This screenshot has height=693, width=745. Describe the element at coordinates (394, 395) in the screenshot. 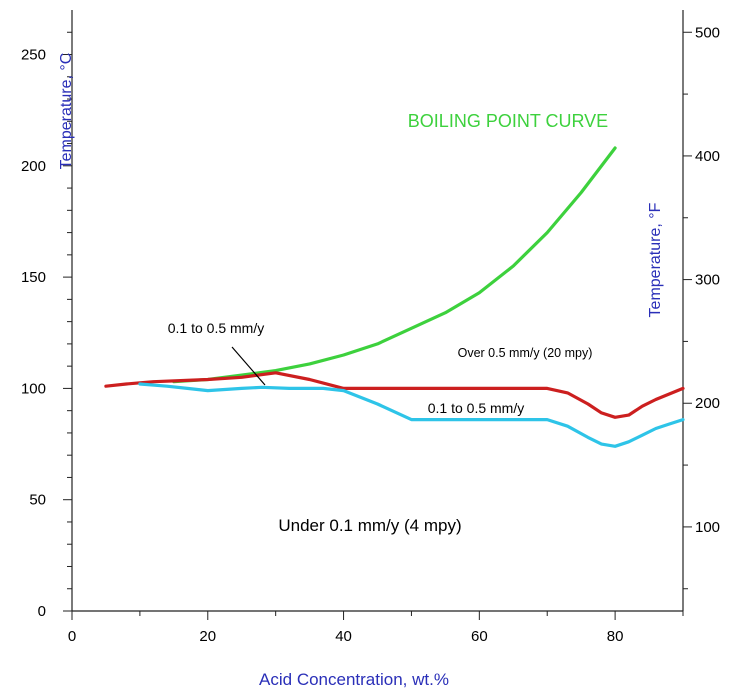

I see `series-line-red` at that location.